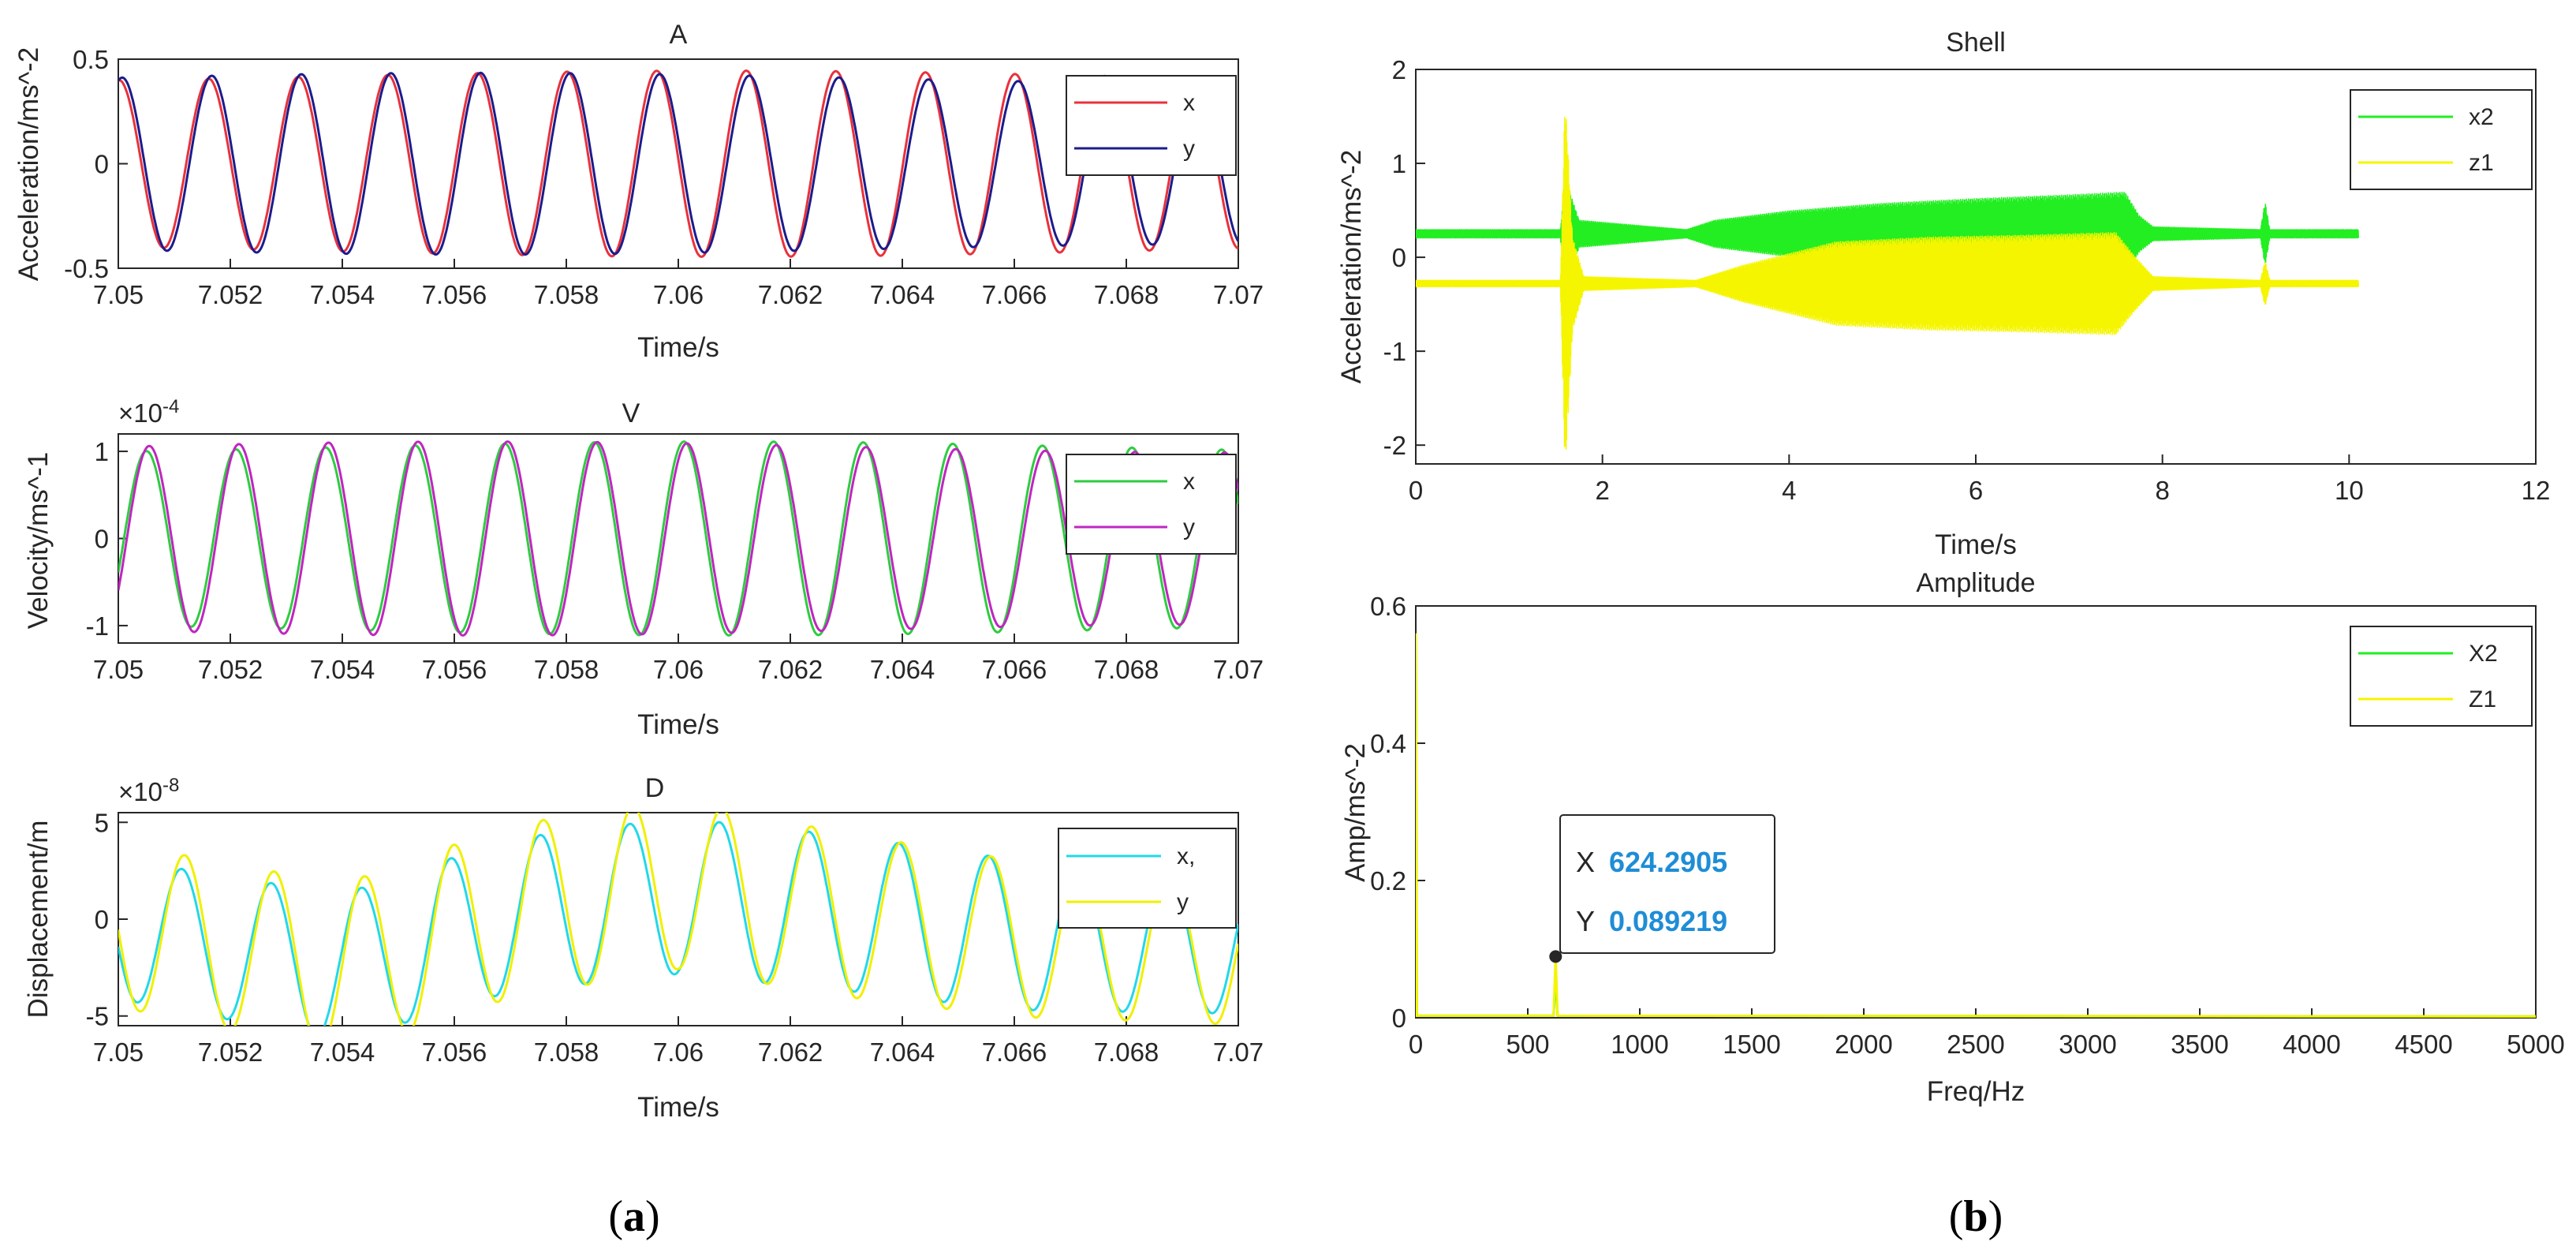 This screenshot has height=1260, width=2576. What do you see at coordinates (1976, 544) in the screenshot?
I see `xlabel-Shell: Time/s` at bounding box center [1976, 544].